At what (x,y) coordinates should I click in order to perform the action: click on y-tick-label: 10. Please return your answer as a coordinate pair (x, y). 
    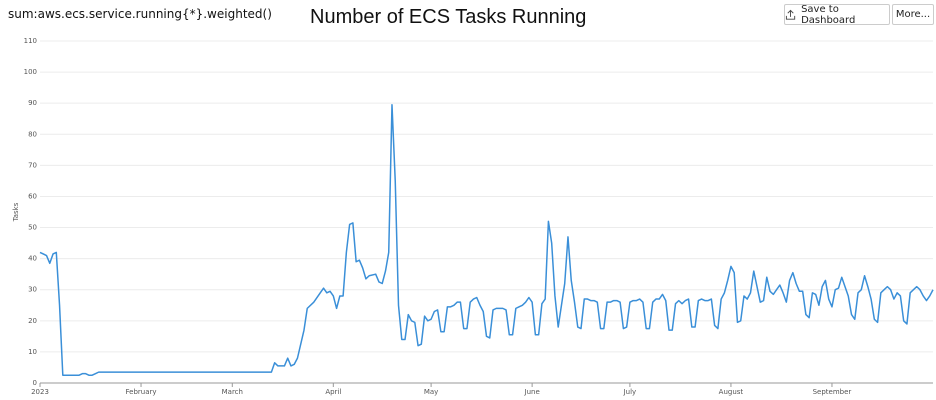
    Looking at the image, I should click on (32, 352).